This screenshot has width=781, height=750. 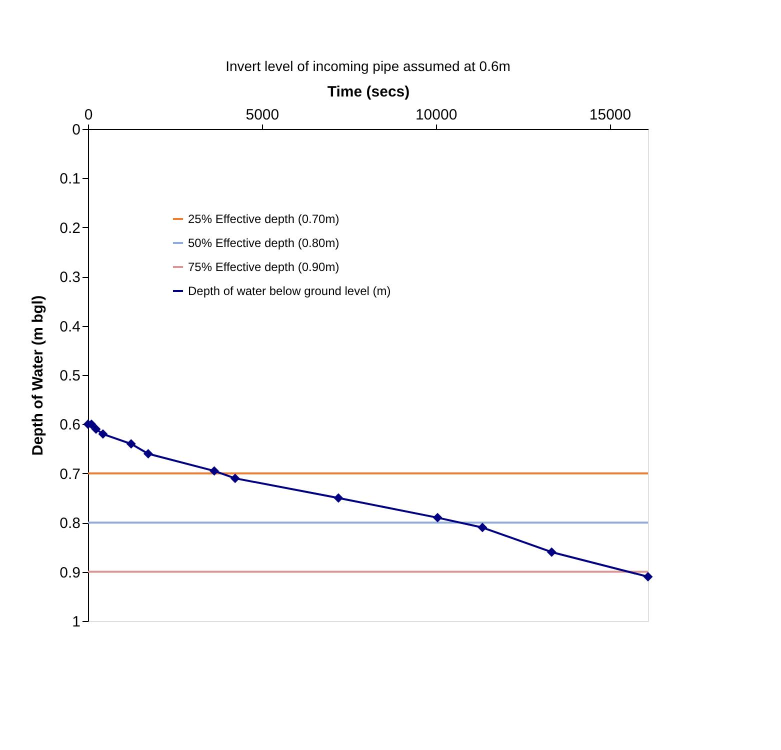 What do you see at coordinates (70, 376) in the screenshot?
I see `y-tick-label: 0.5` at bounding box center [70, 376].